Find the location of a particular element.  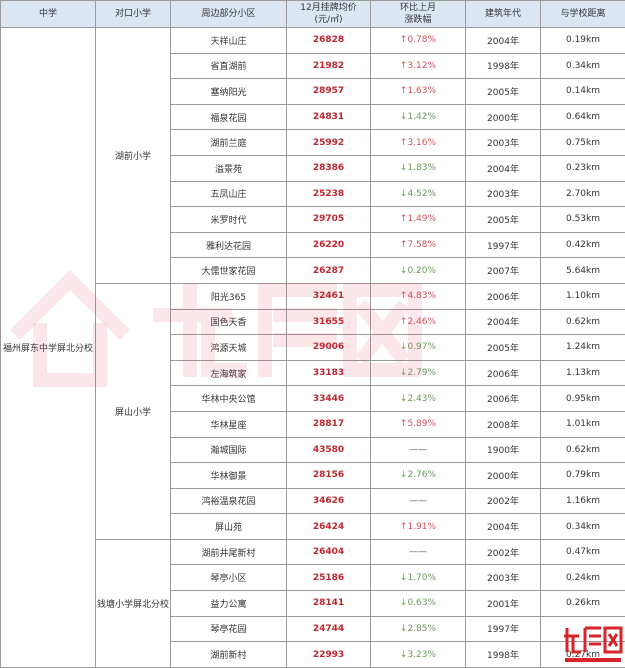

change-cell: ↑1.49% is located at coordinates (418, 219).